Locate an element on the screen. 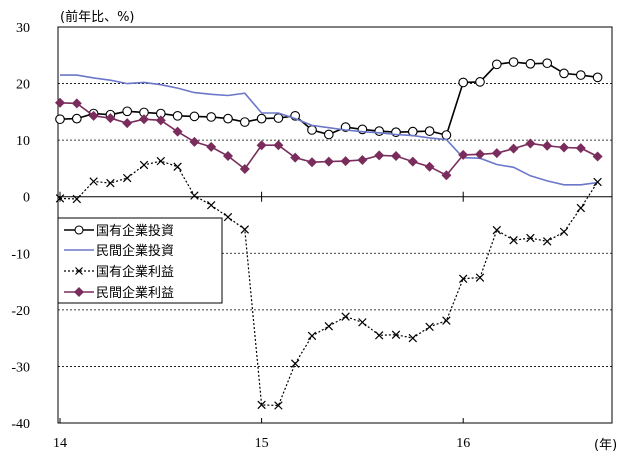 This screenshot has height=455, width=629. y-axis-label: (前年比、%) is located at coordinates (97, 17).